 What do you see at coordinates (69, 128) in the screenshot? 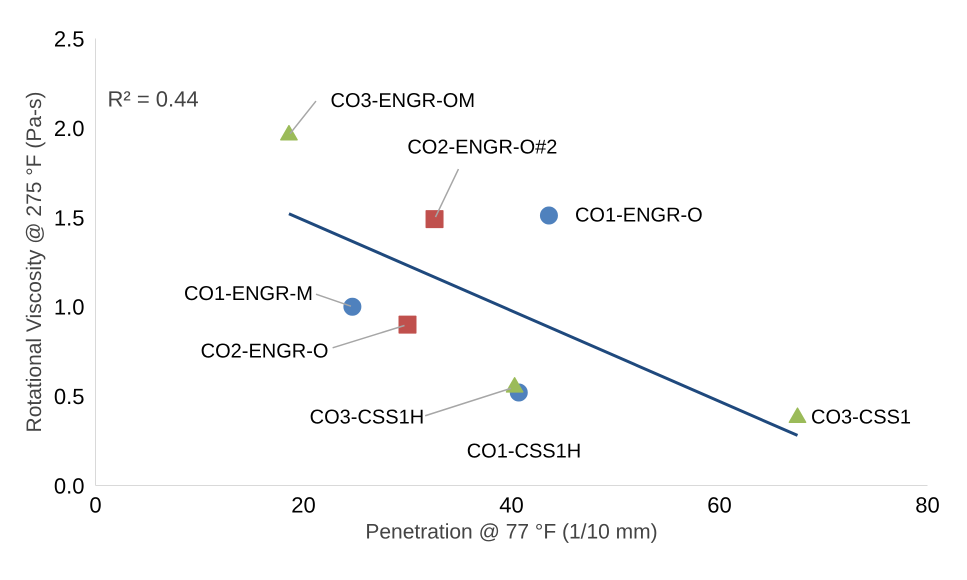
I see `y-tick-label: 2.0` at bounding box center [69, 128].